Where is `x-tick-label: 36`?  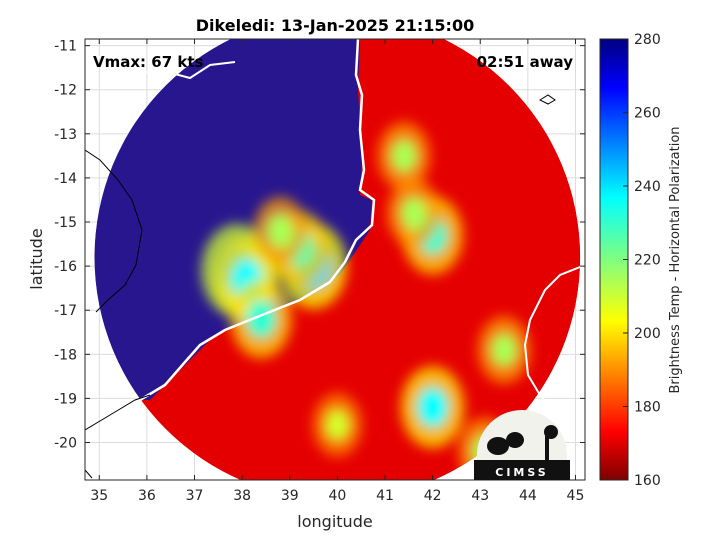 x-tick-label: 36 is located at coordinates (147, 496).